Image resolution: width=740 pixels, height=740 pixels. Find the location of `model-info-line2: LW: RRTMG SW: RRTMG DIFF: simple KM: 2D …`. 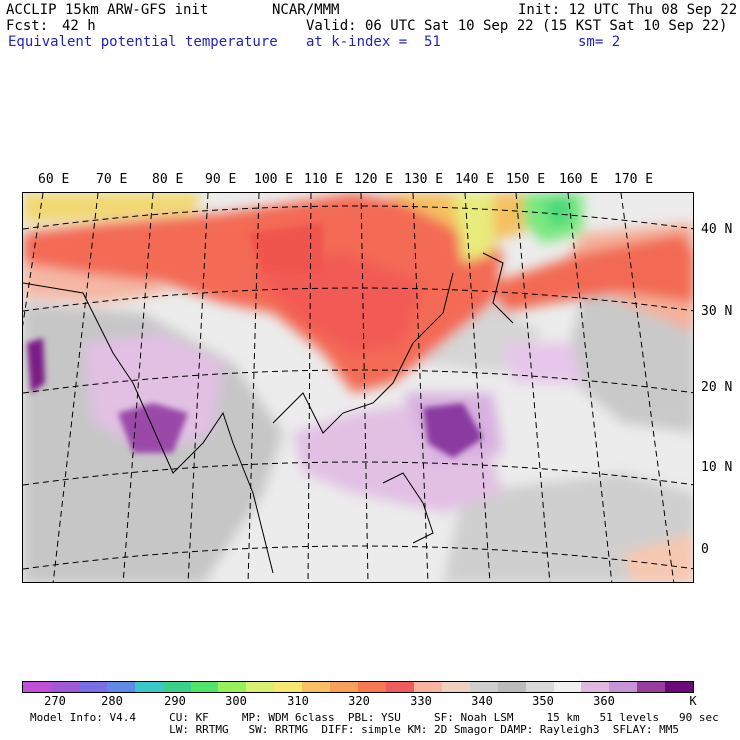

model-info-line2: LW: RRTMG SW: RRTMG DIFF: simple KM: 2D … is located at coordinates (355, 729).